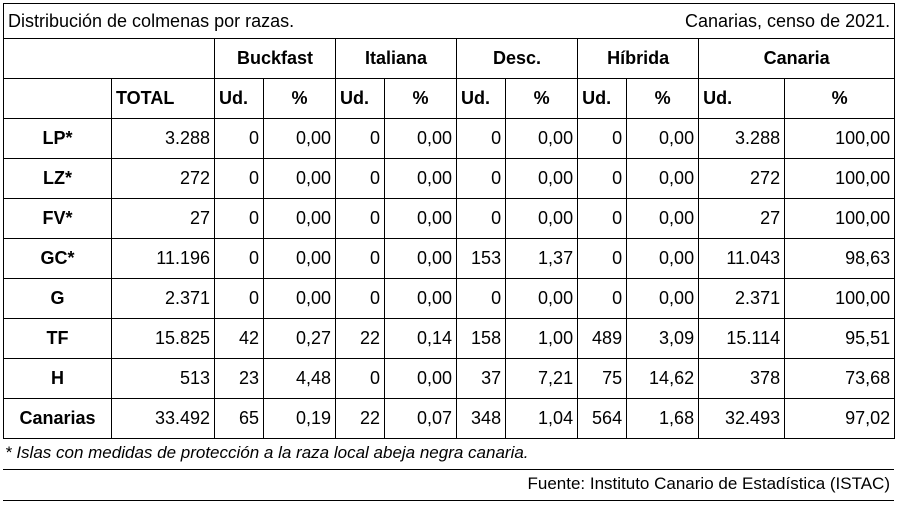 The image size is (900, 529). I want to click on cell-units: 489, so click(602, 338).